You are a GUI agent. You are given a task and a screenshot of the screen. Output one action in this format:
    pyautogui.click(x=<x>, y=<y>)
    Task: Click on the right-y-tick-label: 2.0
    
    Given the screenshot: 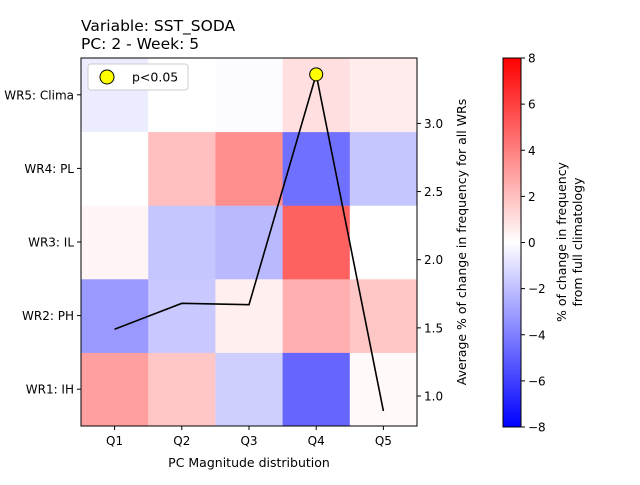 What is the action you would take?
    pyautogui.click(x=433, y=260)
    